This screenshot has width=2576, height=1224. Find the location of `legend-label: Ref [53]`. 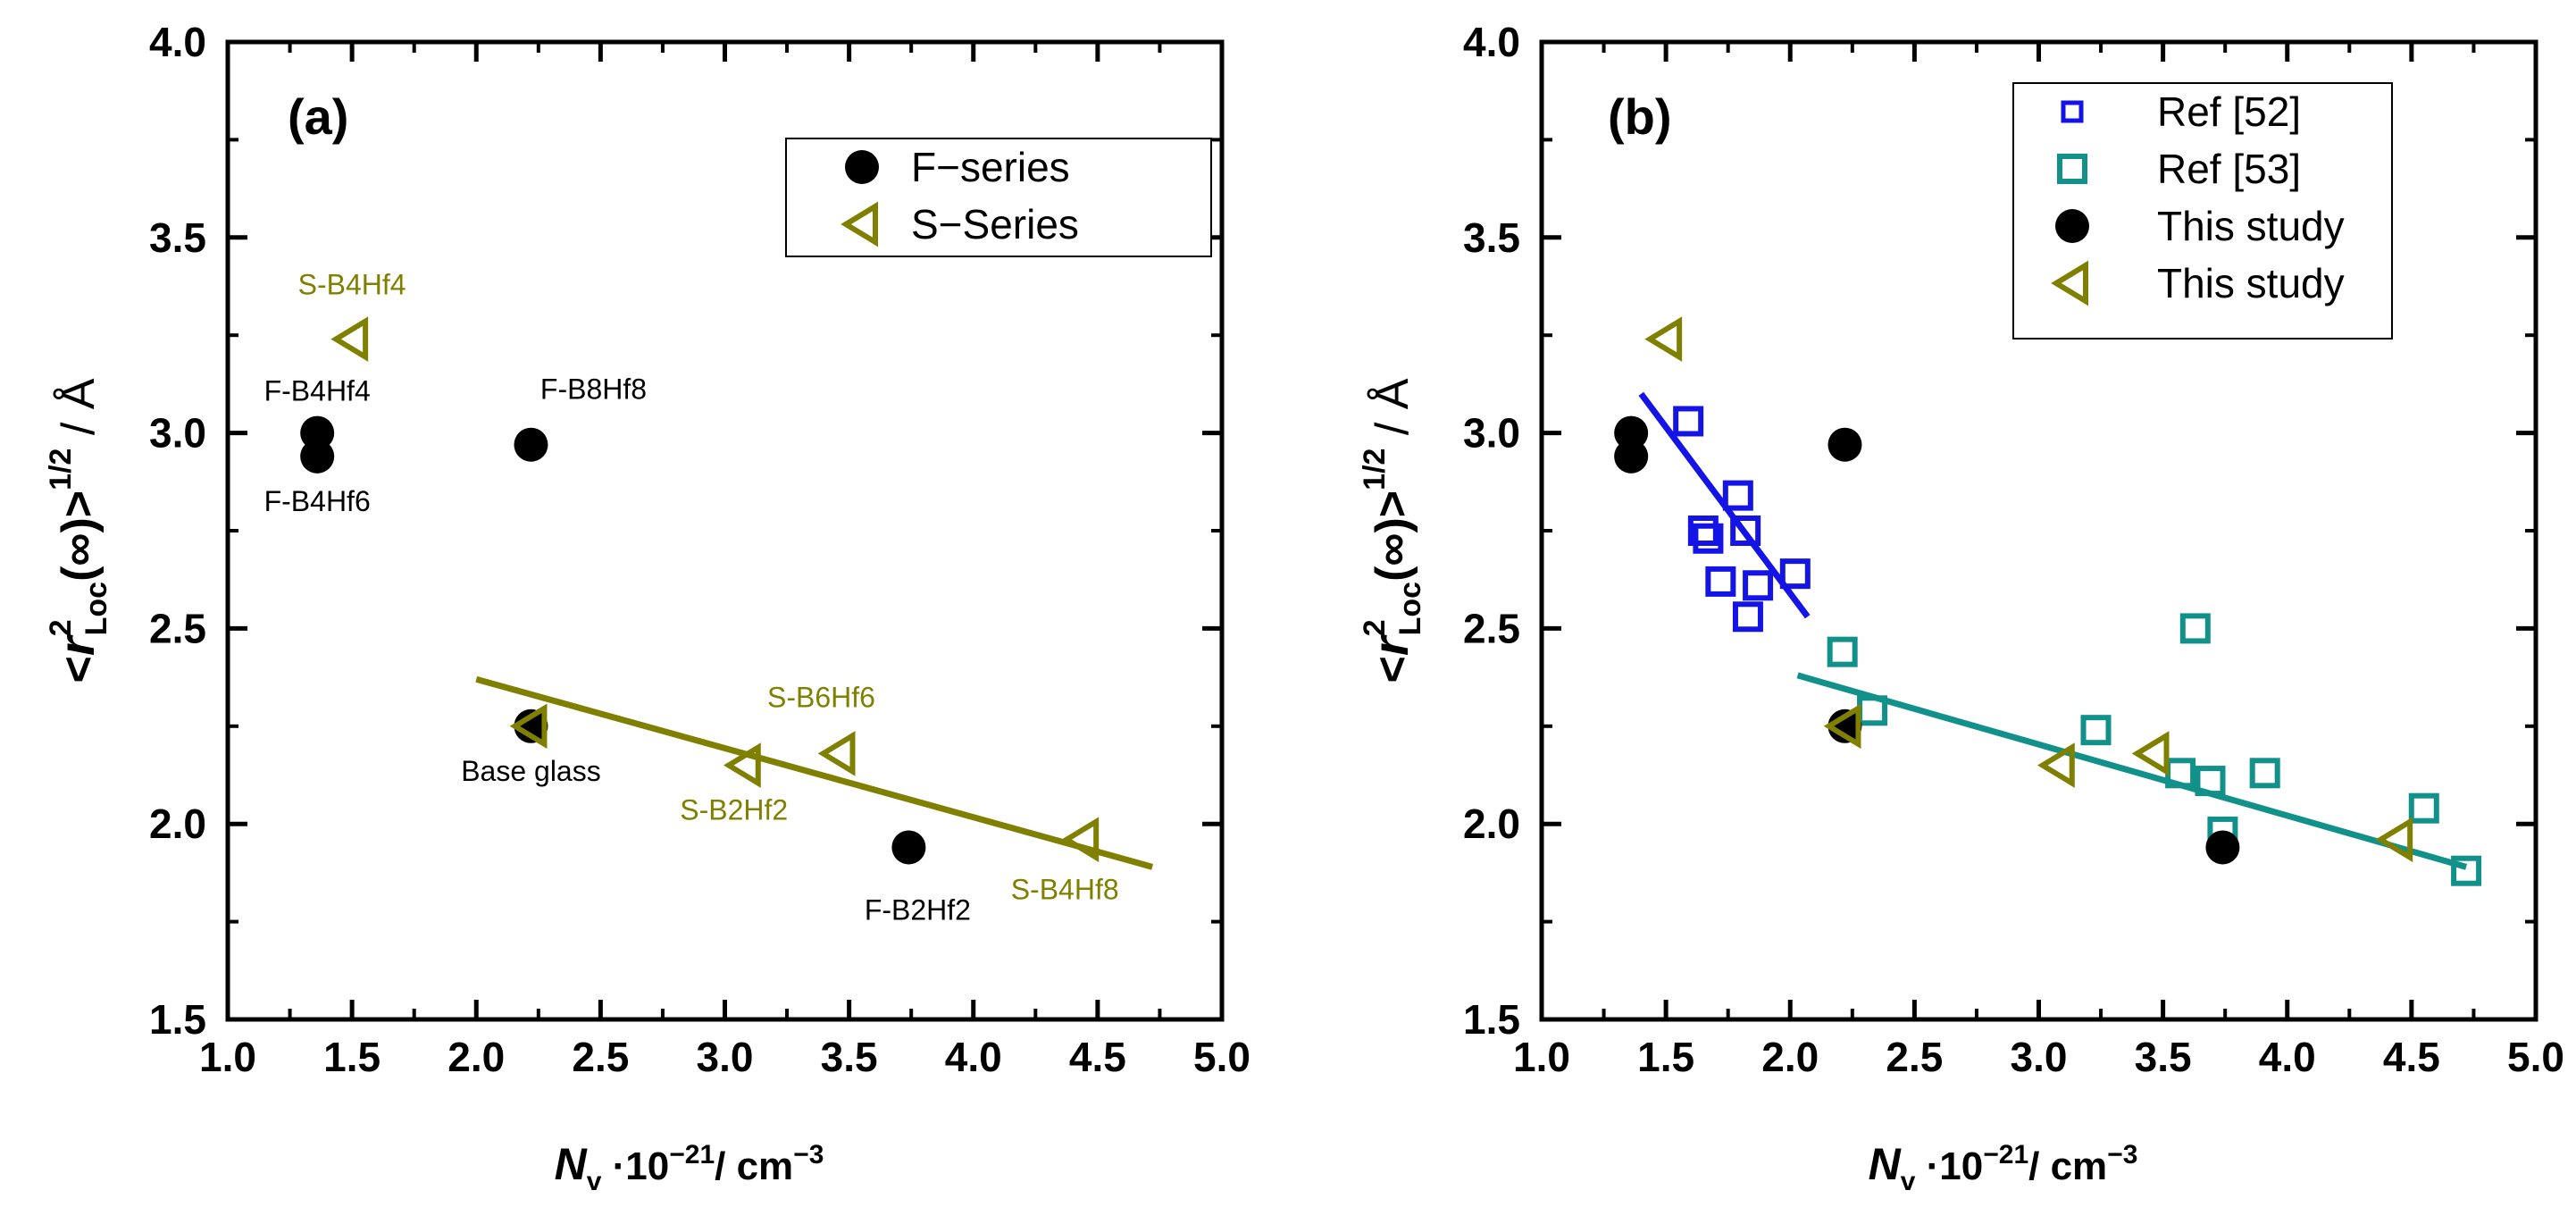

legend-label: Ref [53] is located at coordinates (2229, 169).